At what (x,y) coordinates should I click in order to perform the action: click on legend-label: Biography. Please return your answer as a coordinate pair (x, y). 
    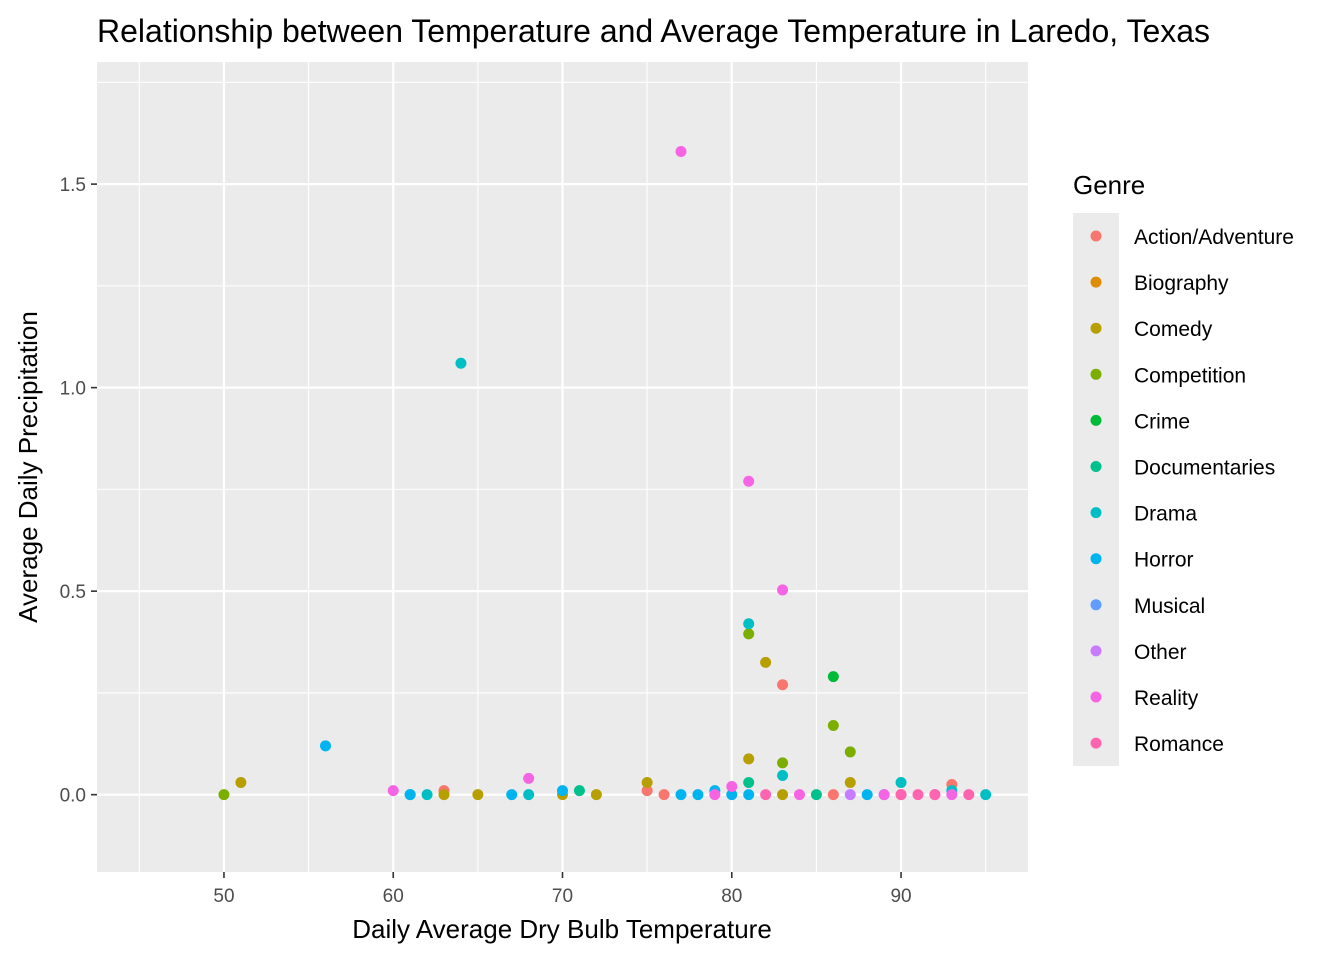
    Looking at the image, I should click on (1181, 283).